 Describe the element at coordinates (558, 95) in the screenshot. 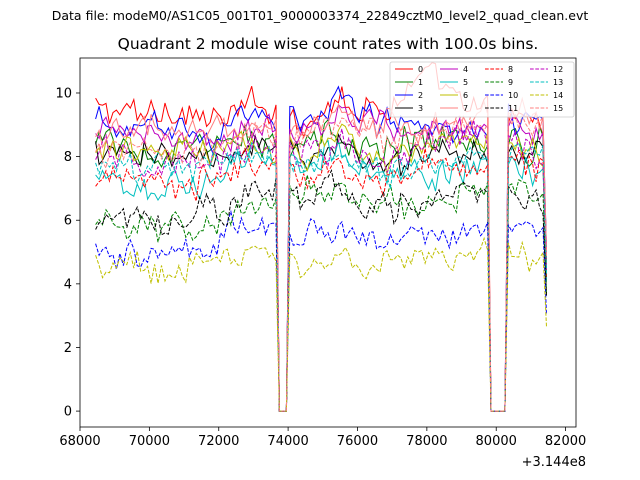

I see `legend-label-14: 14` at that location.